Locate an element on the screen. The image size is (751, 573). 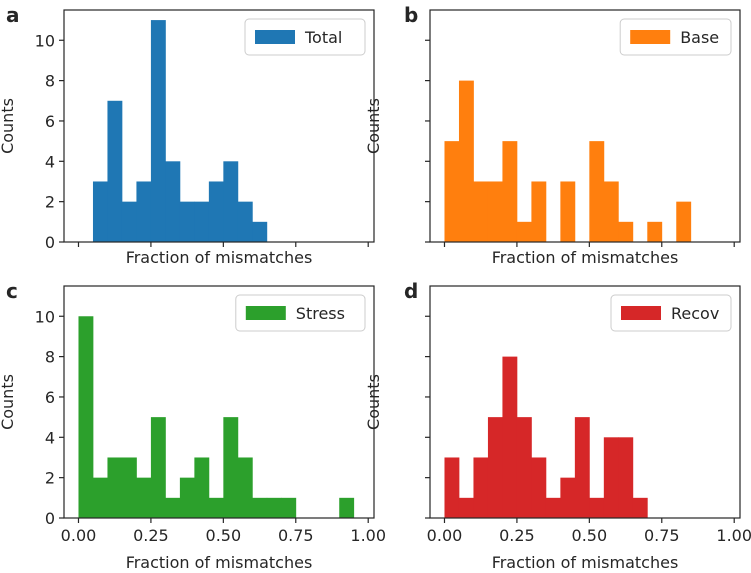
bars-d is located at coordinates (546, 437).